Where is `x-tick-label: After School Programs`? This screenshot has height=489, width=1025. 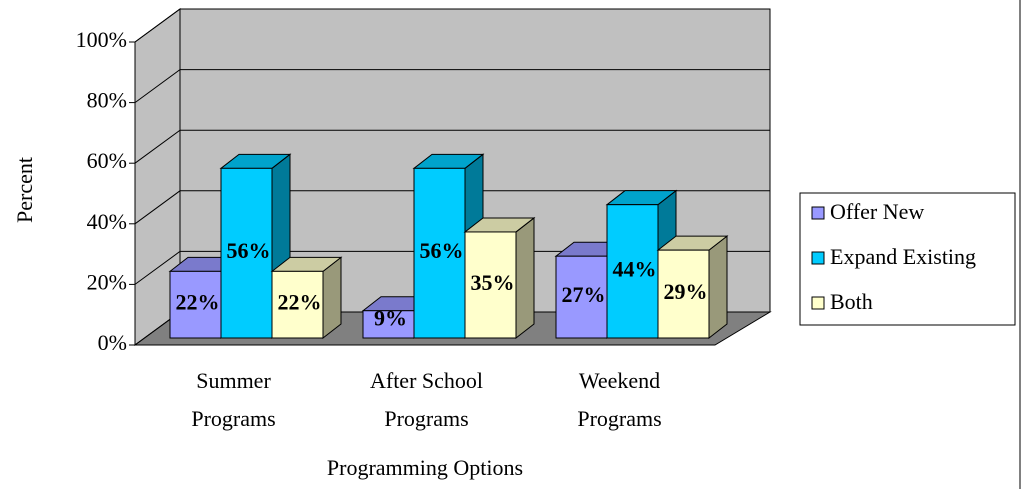 x-tick-label: After School Programs is located at coordinates (426, 399).